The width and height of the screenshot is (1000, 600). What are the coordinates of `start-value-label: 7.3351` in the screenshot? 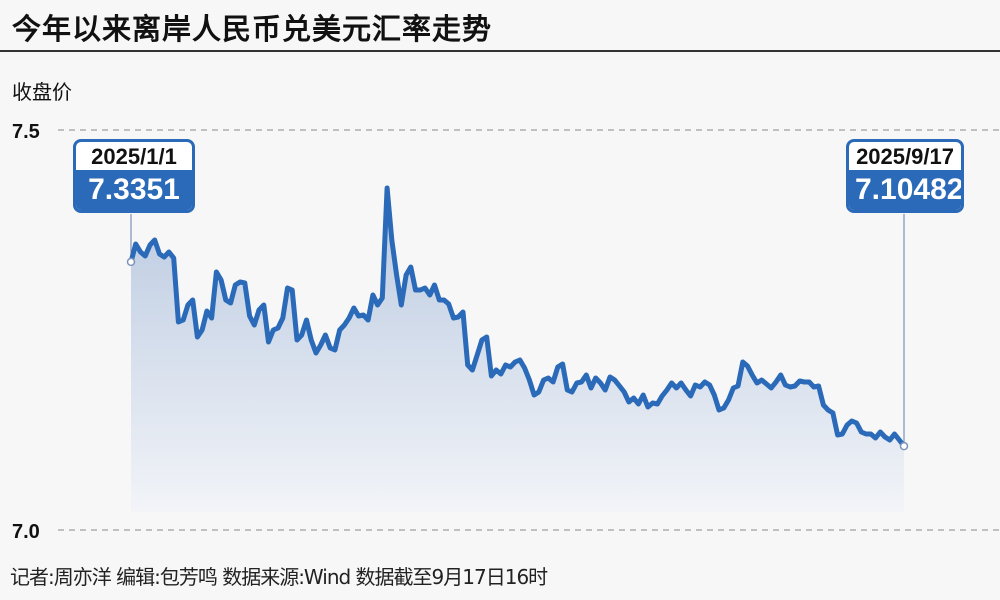 It's located at (134, 190).